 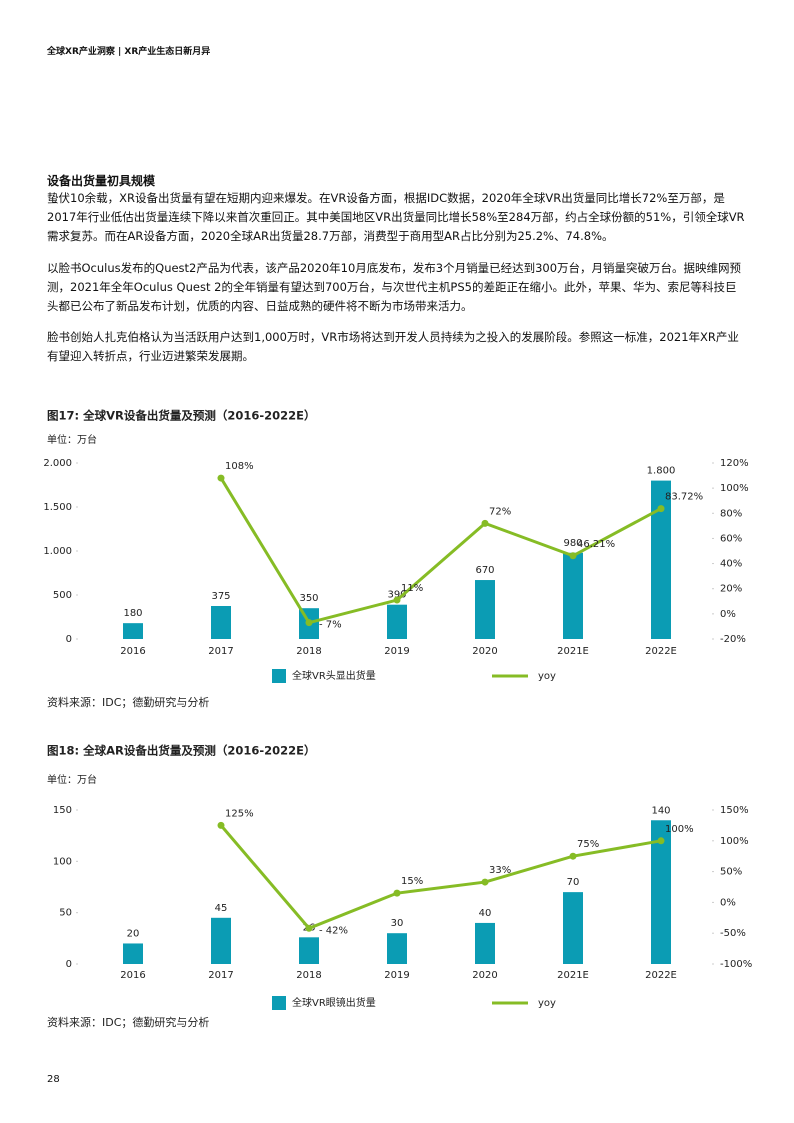 What do you see at coordinates (181, 416) in the screenshot?
I see `figure-title: 图17: 全球VR设备出货量及预测（2016-2022E）` at bounding box center [181, 416].